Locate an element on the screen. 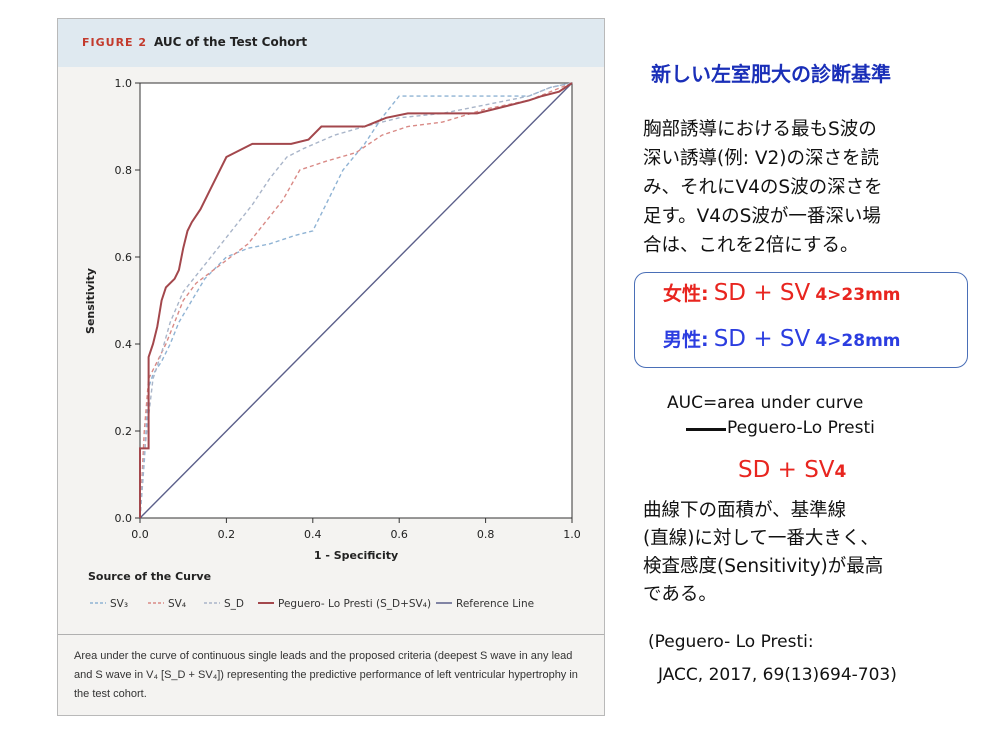  figure-title: AUC of the Test Cohort is located at coordinates (231, 42).